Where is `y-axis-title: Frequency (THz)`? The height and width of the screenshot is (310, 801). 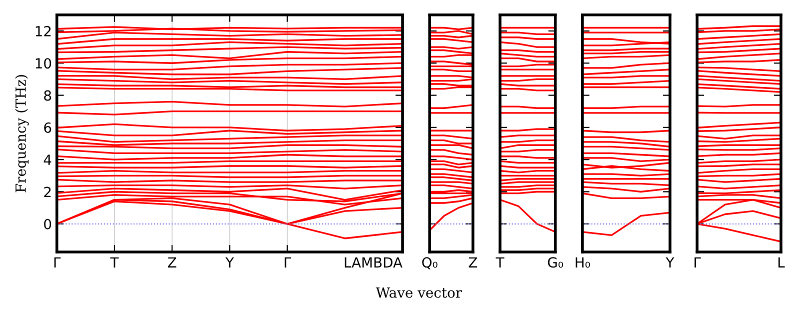
y-axis-title: Frequency (THz) is located at coordinates (22, 133).